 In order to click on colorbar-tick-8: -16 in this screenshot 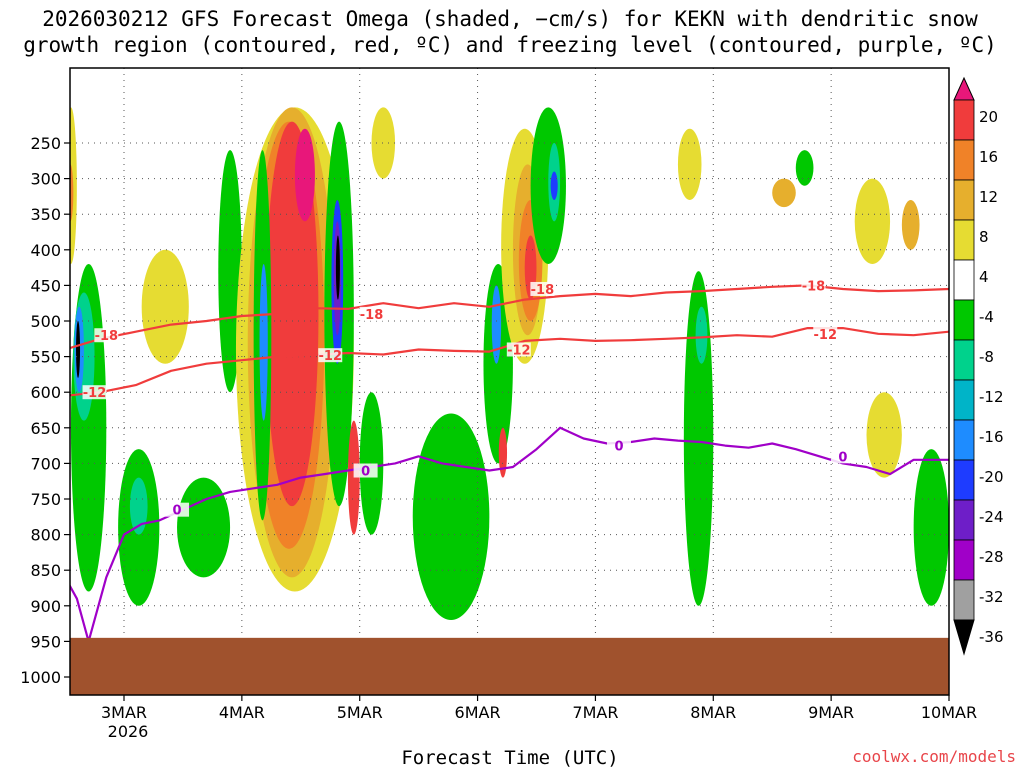, I will do `click(991, 437)`.